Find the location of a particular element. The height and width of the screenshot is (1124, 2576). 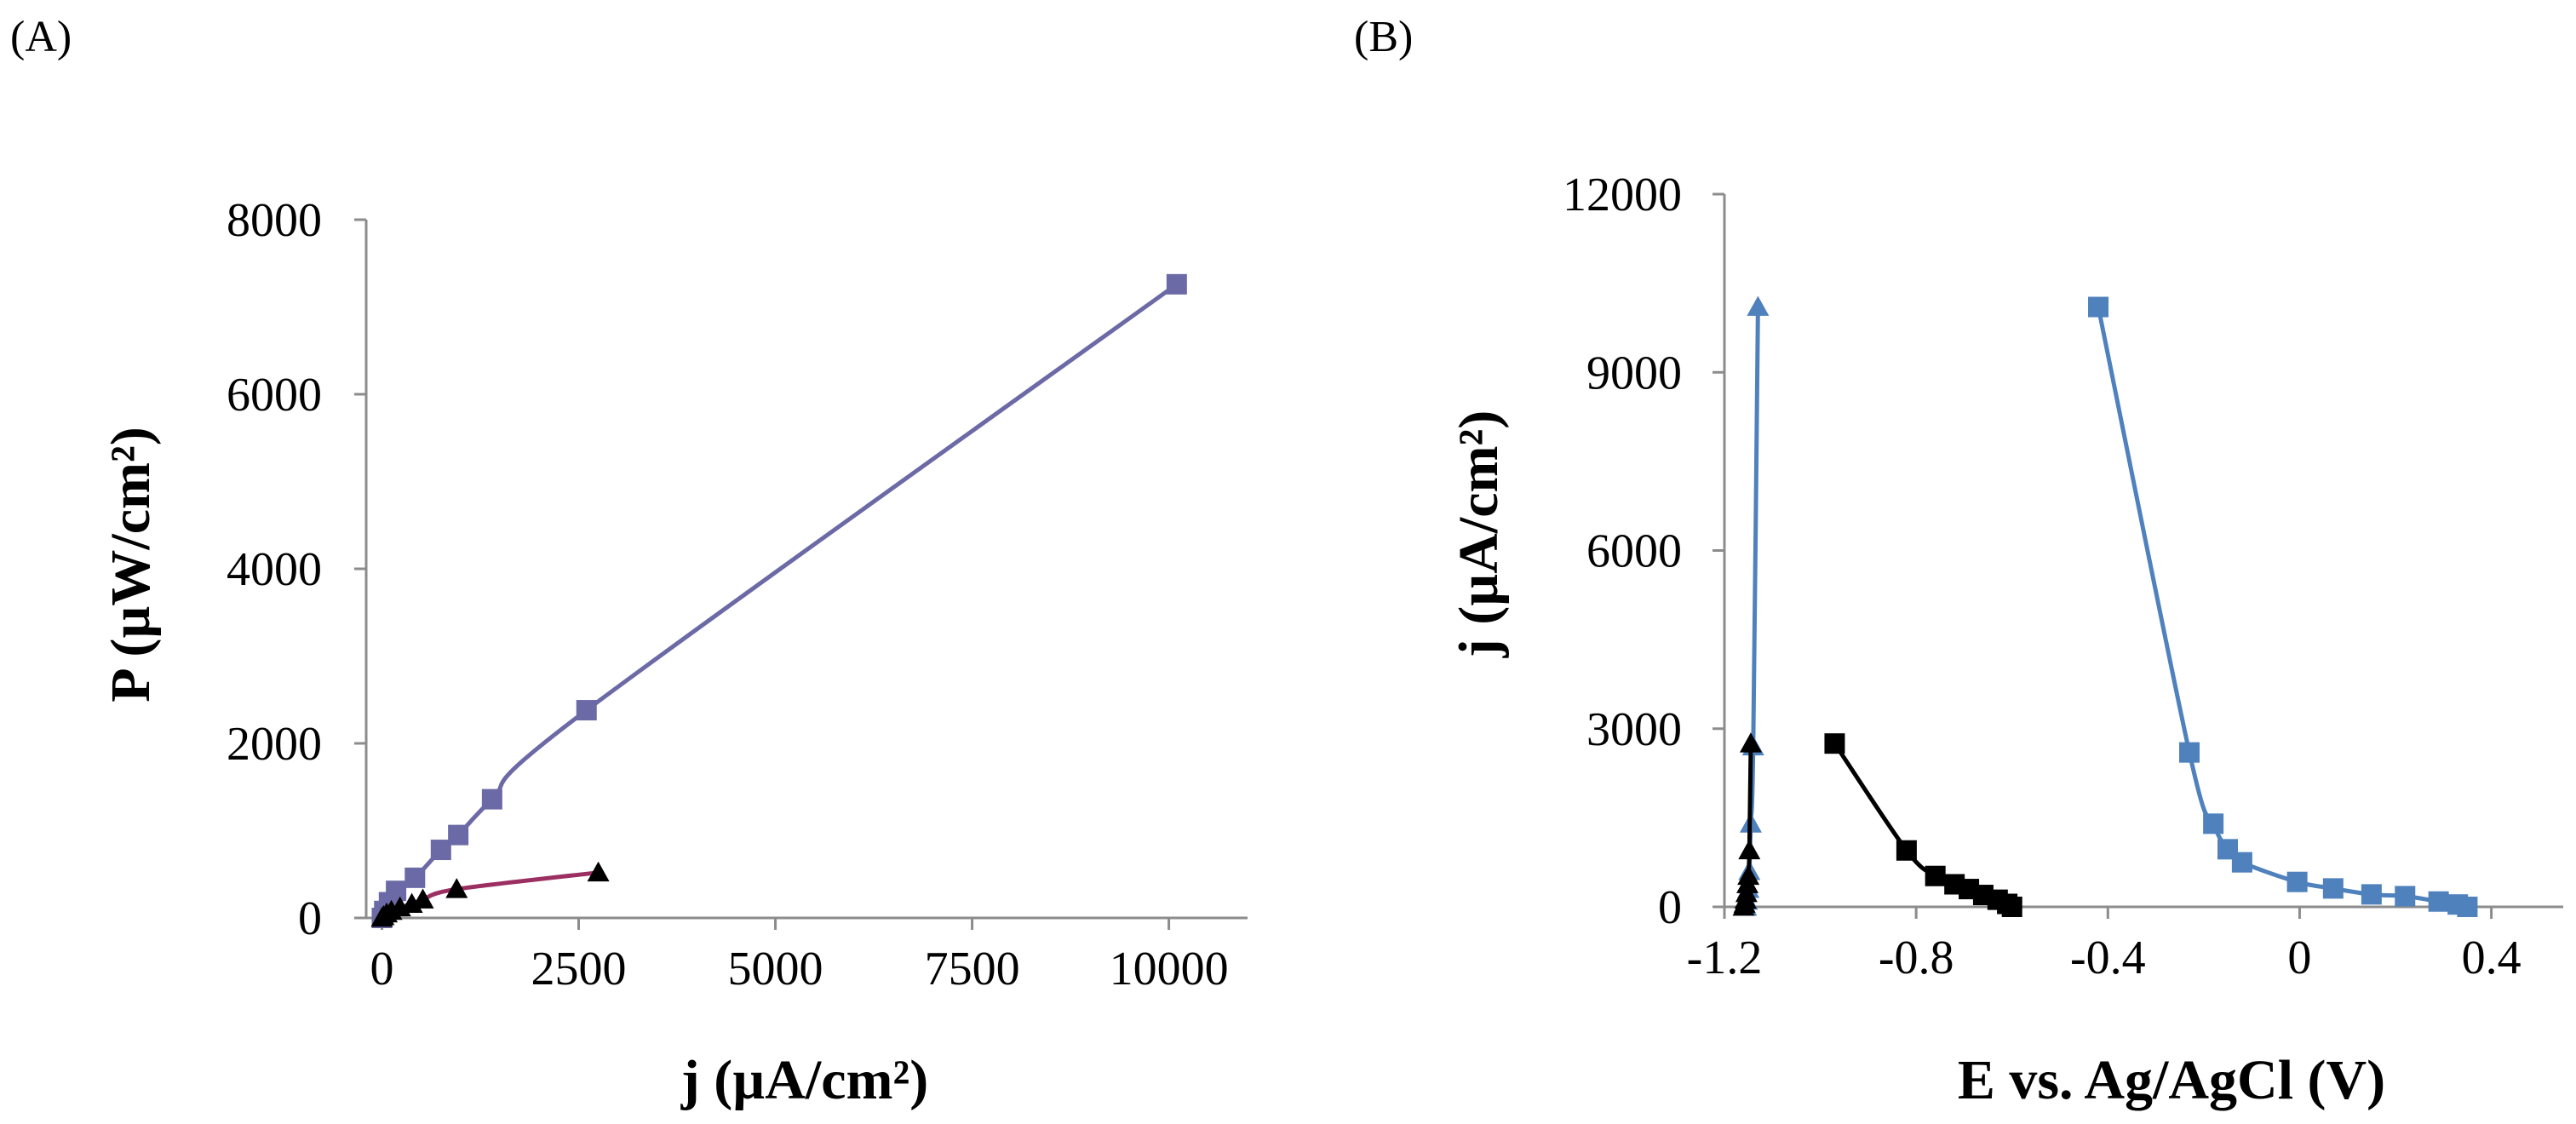

chart-b-y-tick-label: 0 is located at coordinates (1670, 907).